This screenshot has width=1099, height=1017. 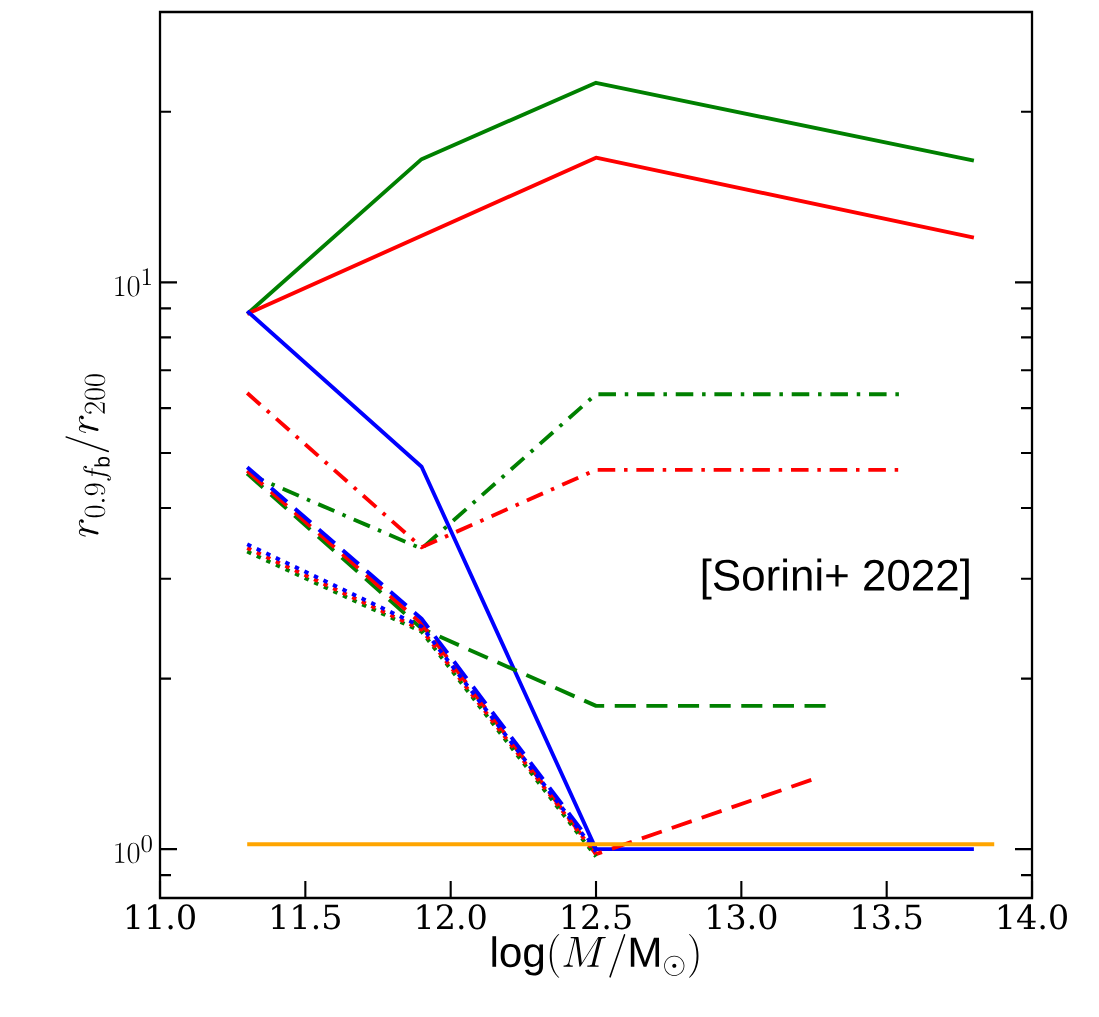 I want to click on x-tick-label: 13.0, so click(x=742, y=917).